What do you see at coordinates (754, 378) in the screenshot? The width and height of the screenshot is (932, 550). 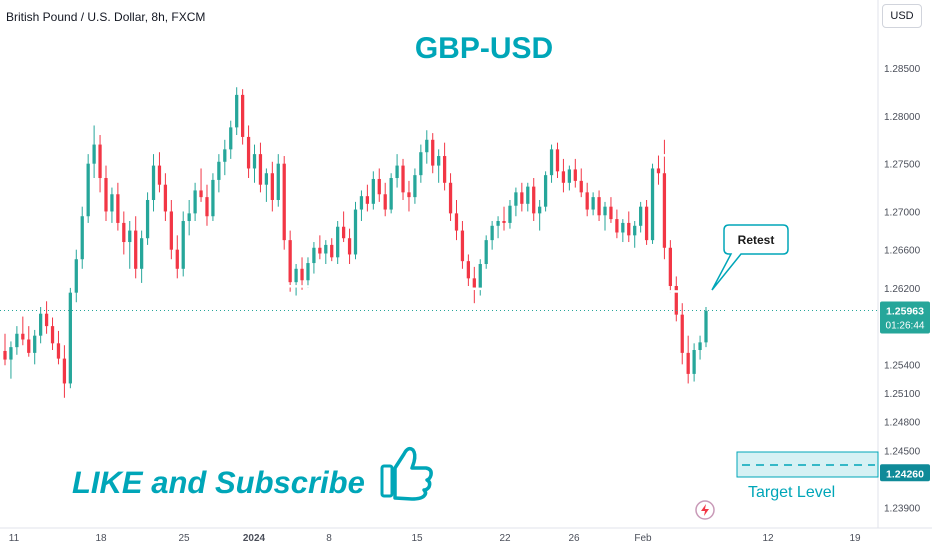 I see `projection-arrow-line` at bounding box center [754, 378].